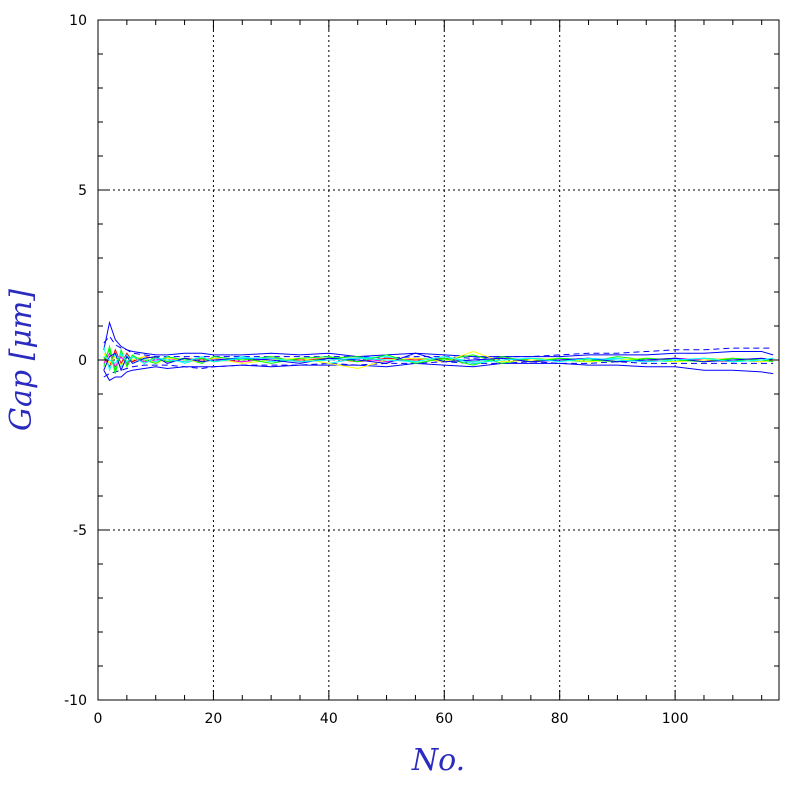  I want to click on y-tick-label: 0, so click(82, 361).